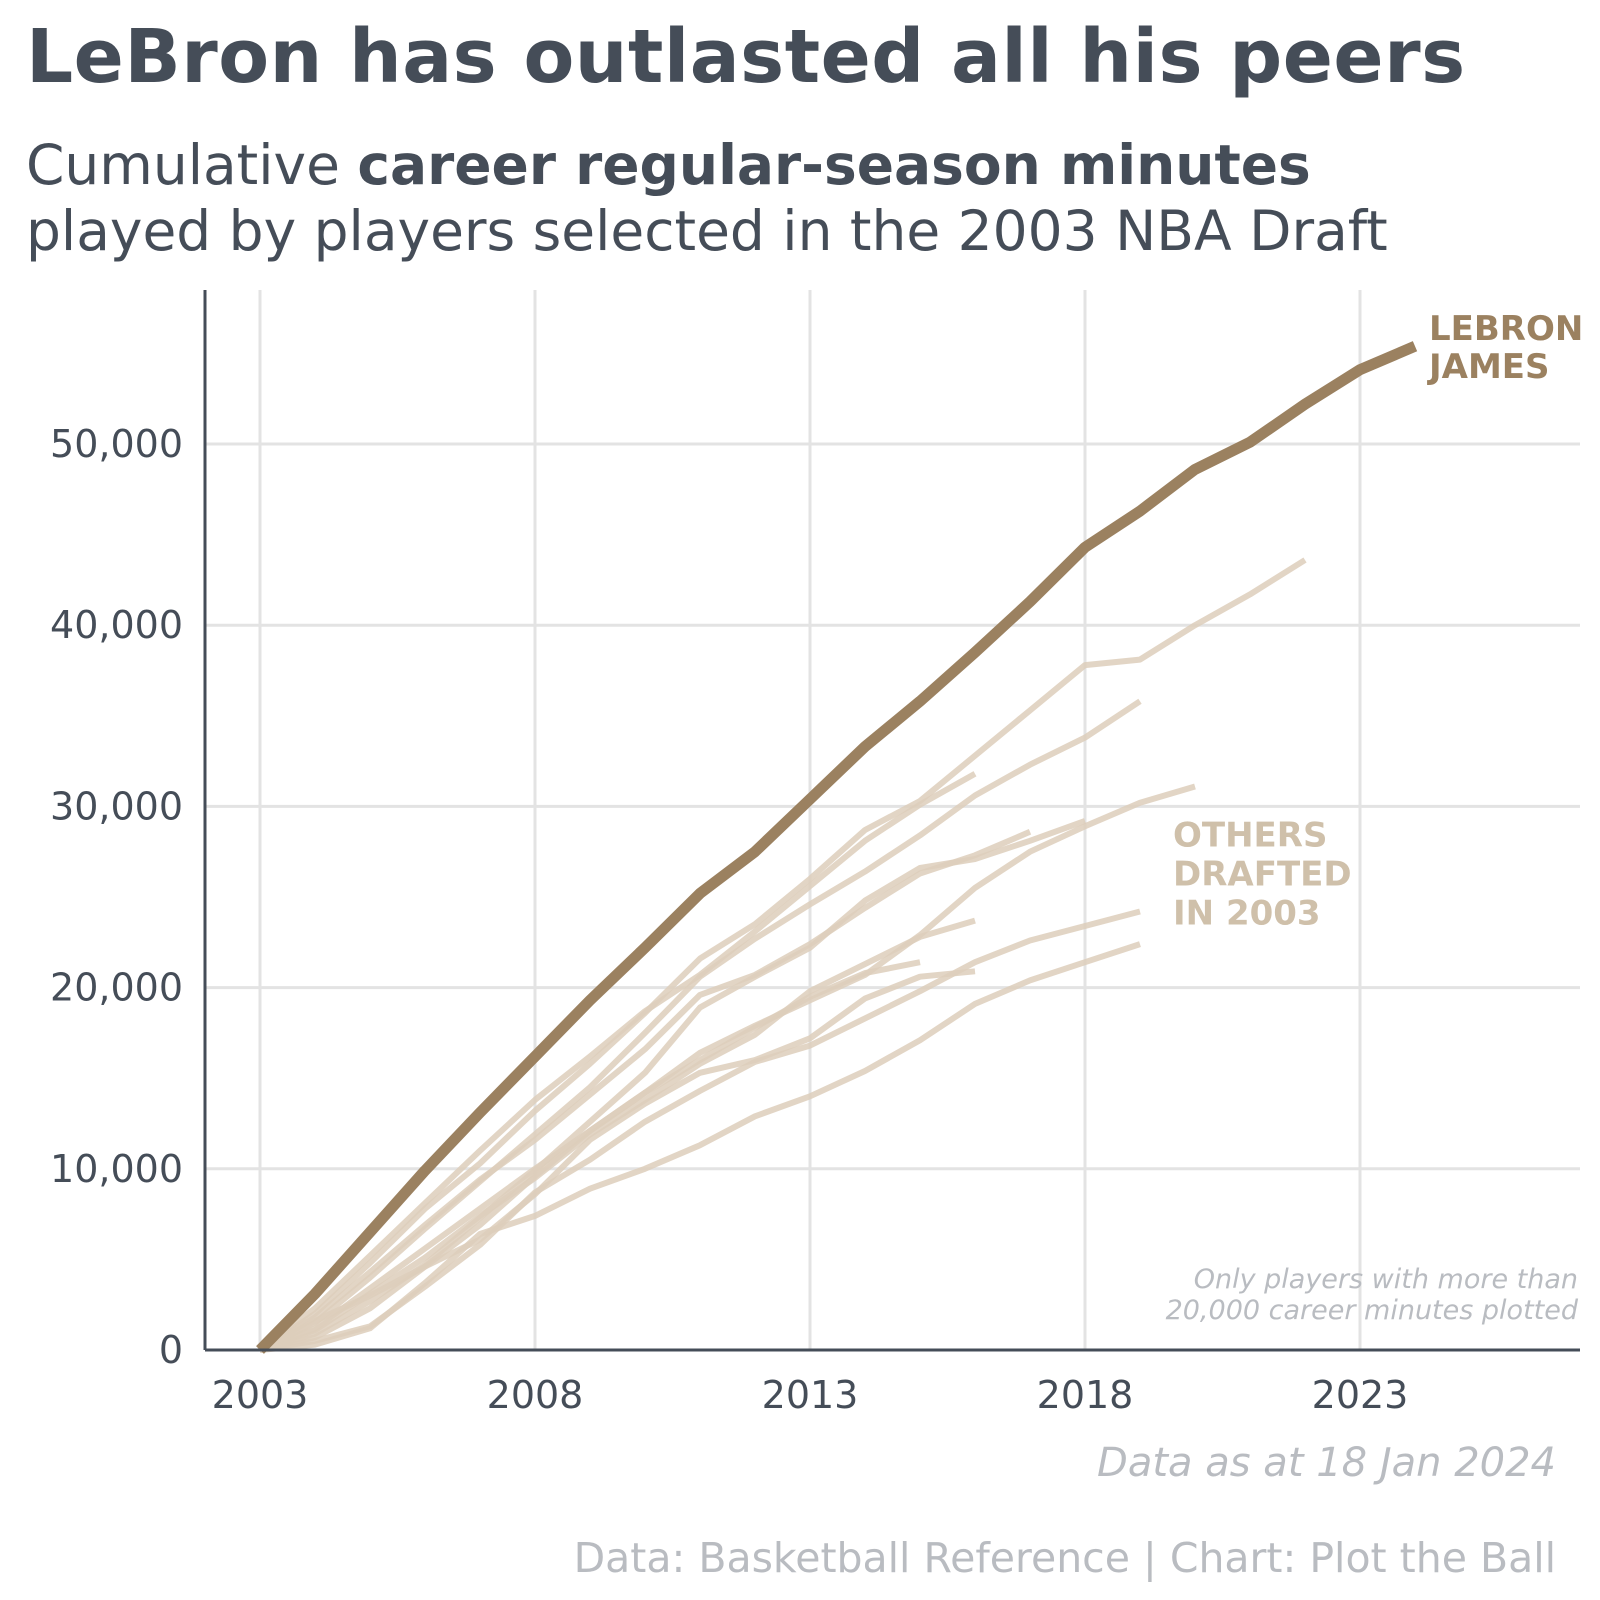  What do you see at coordinates (1488, 367) in the screenshot?
I see `lebron-label: JAMES` at bounding box center [1488, 367].